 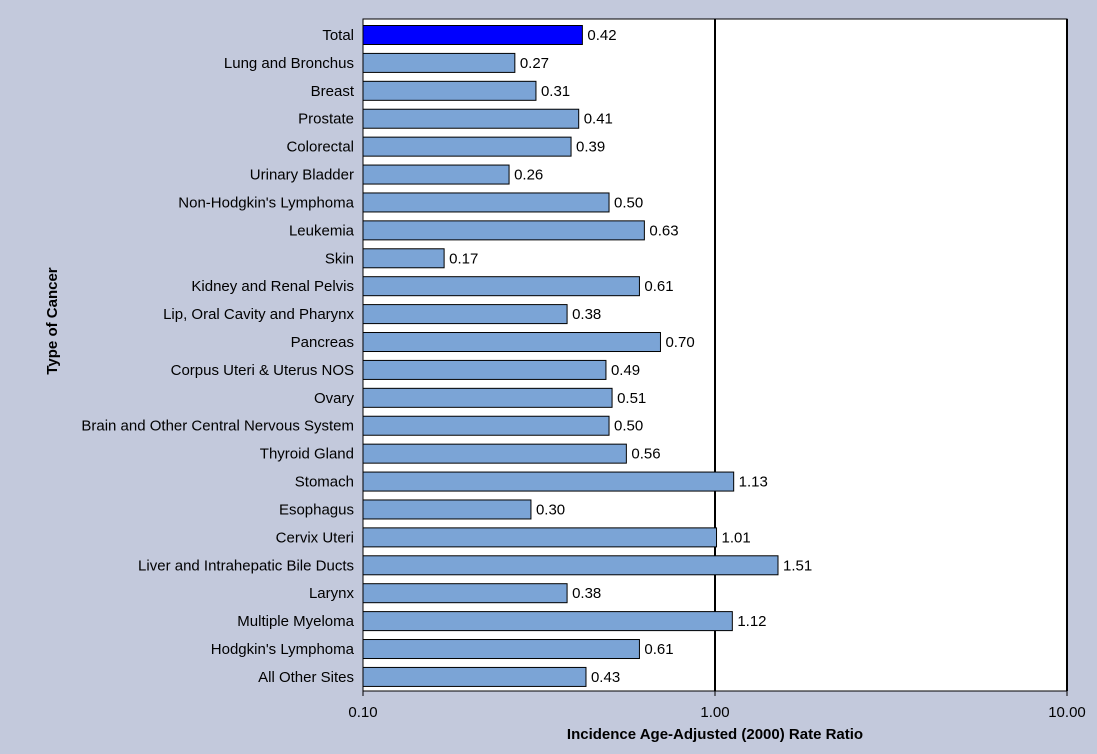 What do you see at coordinates (550, 509) in the screenshot?
I see `data-label: 0.30` at bounding box center [550, 509].